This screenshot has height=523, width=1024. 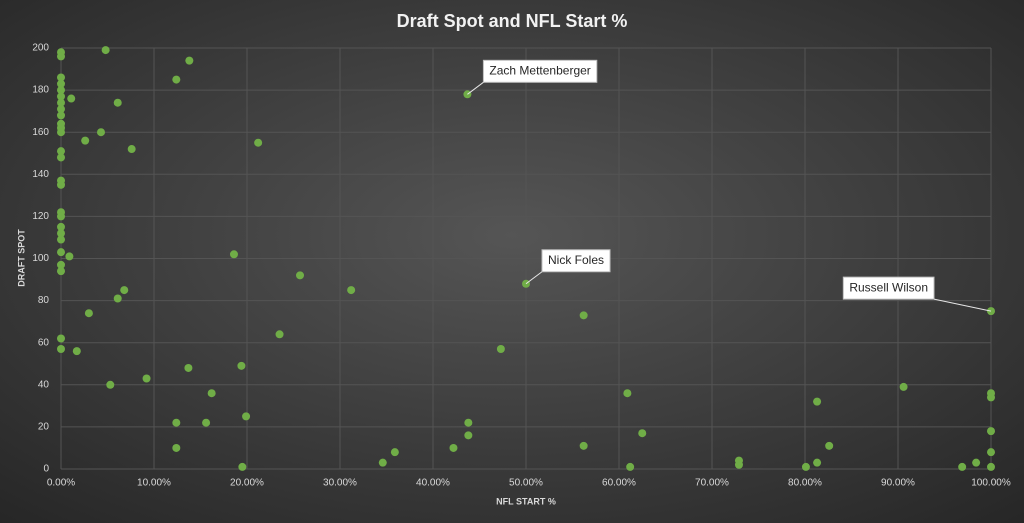 What do you see at coordinates (526, 501) in the screenshot?
I see `x-axis-label: NFL START %` at bounding box center [526, 501].